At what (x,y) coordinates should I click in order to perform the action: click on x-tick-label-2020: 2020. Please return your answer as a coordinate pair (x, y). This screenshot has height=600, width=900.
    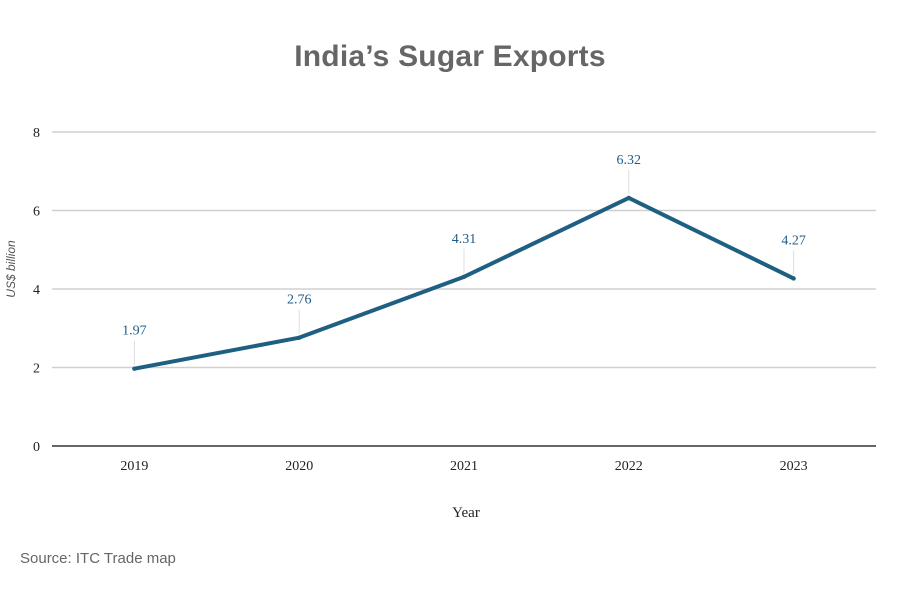
    Looking at the image, I should click on (299, 466).